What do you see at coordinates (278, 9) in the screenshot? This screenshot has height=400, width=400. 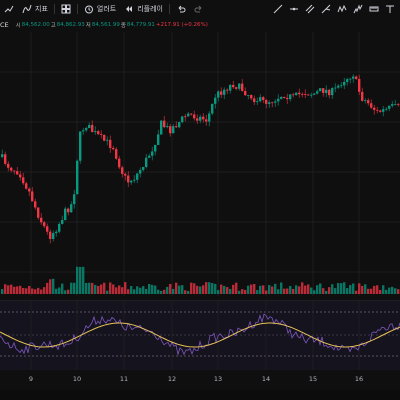 I see `line-tool-icon` at bounding box center [278, 9].